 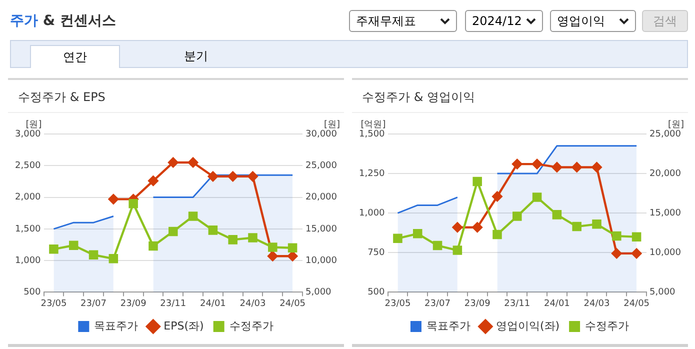 I want to click on legend-label: EPS(좌), so click(x=184, y=325).